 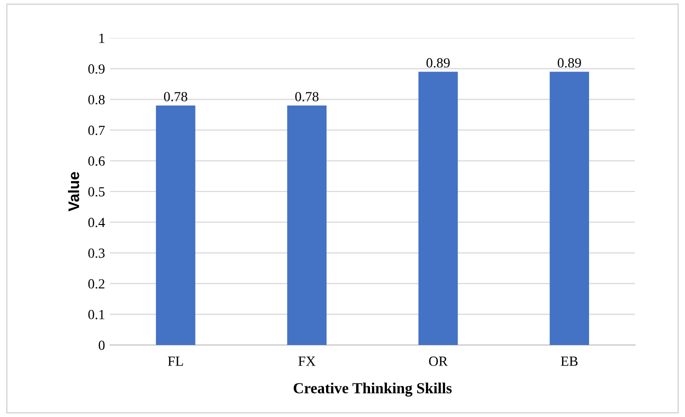 What do you see at coordinates (96, 223) in the screenshot?
I see `y-tick-label: 0.4` at bounding box center [96, 223].